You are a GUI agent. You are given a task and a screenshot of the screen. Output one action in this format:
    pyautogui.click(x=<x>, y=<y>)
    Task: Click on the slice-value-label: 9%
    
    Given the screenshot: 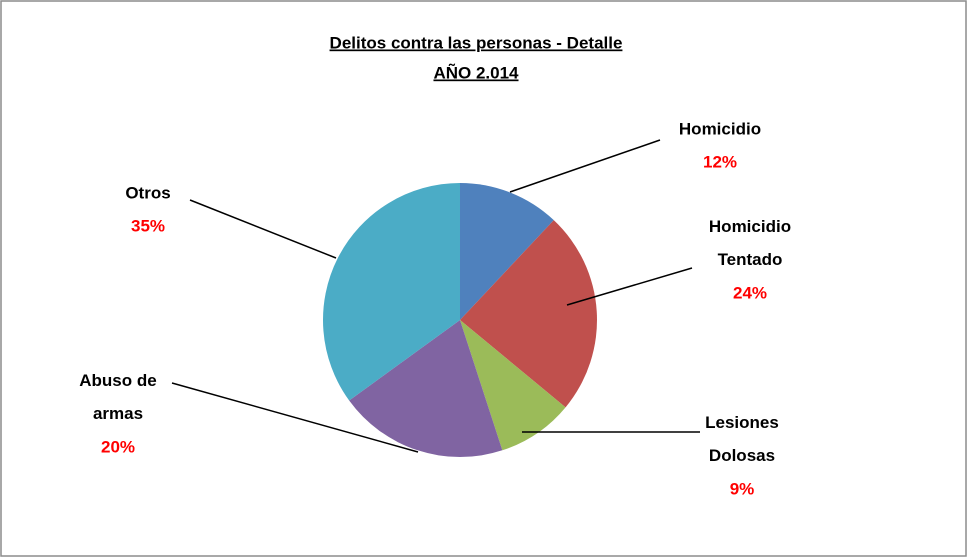 What is the action you would take?
    pyautogui.click(x=742, y=488)
    